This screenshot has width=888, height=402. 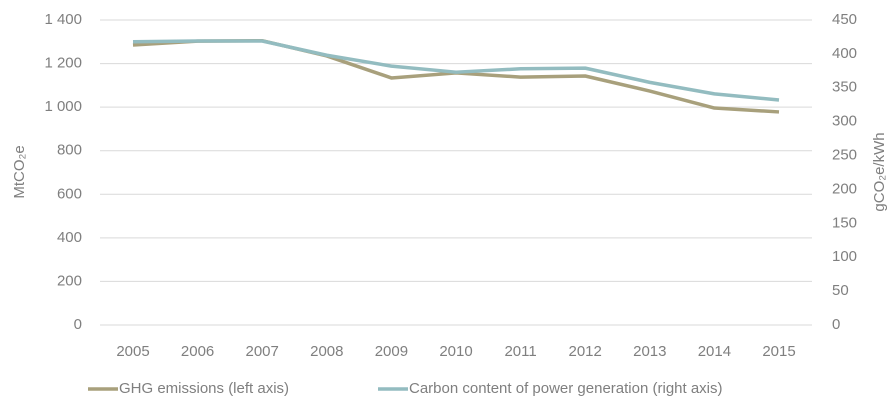 I want to click on legend-label: GHG emissions (left axis), so click(x=204, y=388).